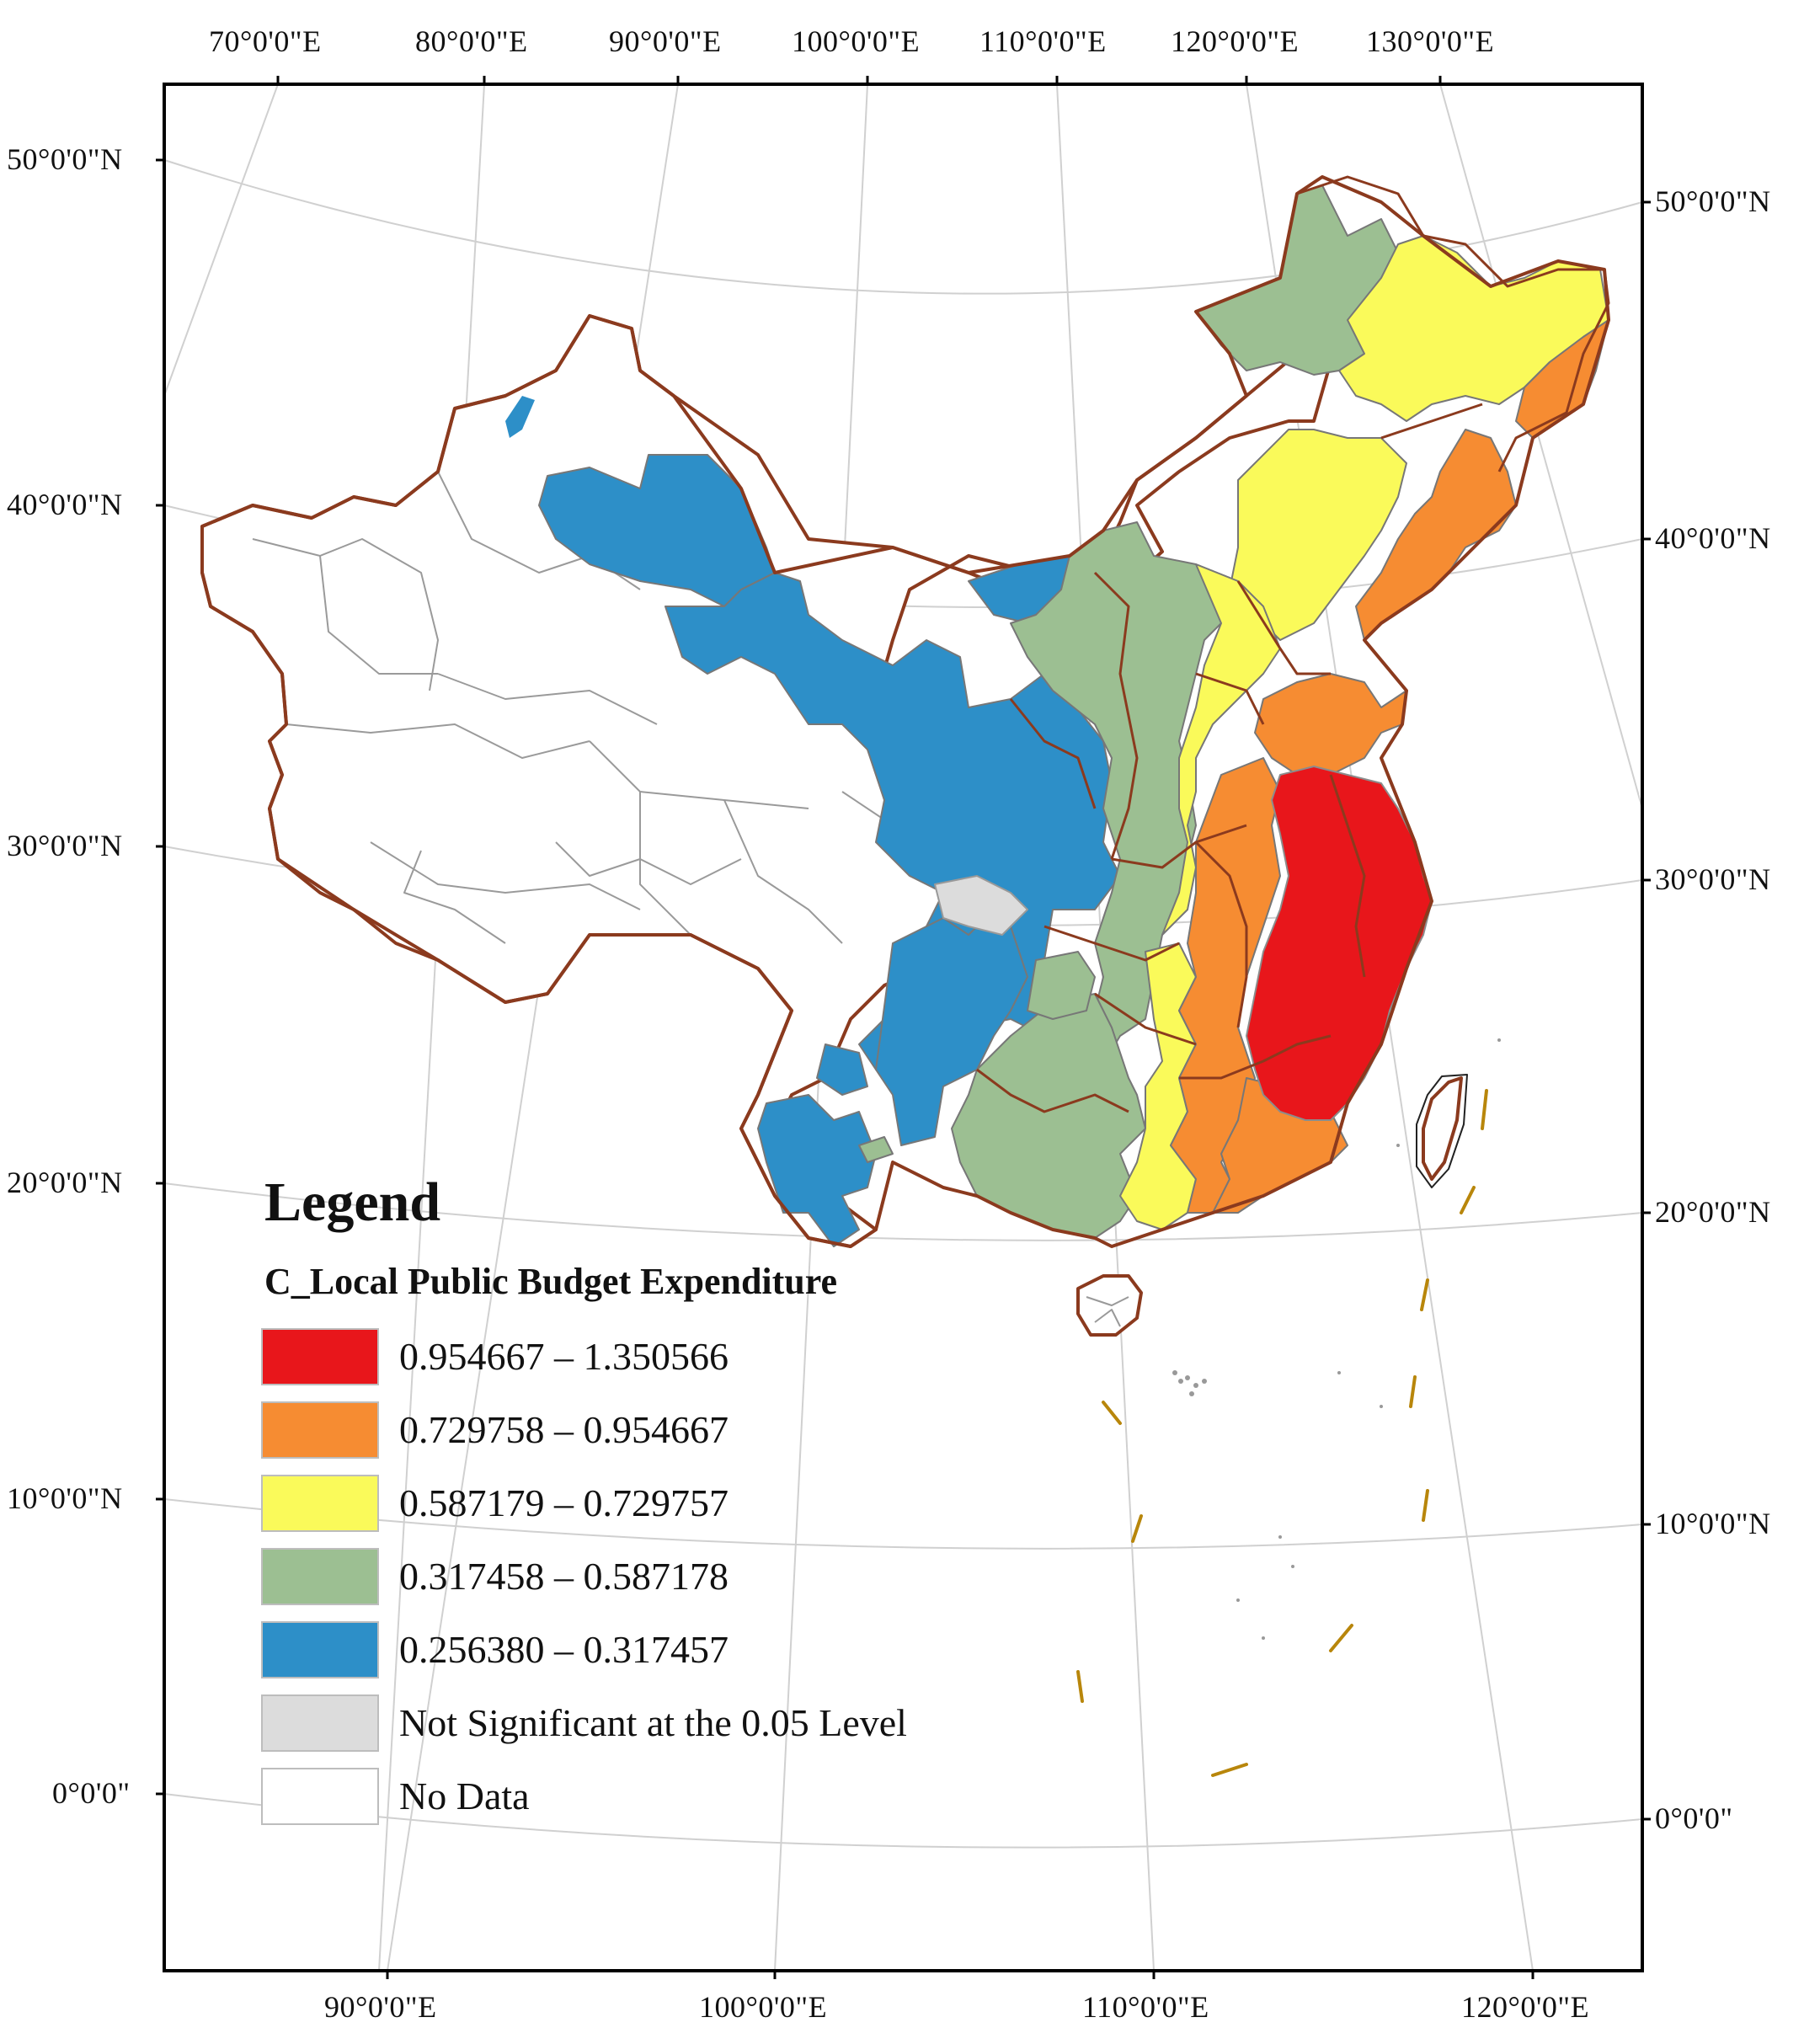 The image size is (1804, 2044). Describe the element at coordinates (1330, 724) in the screenshot. I see `region-orange-shandong` at that location.